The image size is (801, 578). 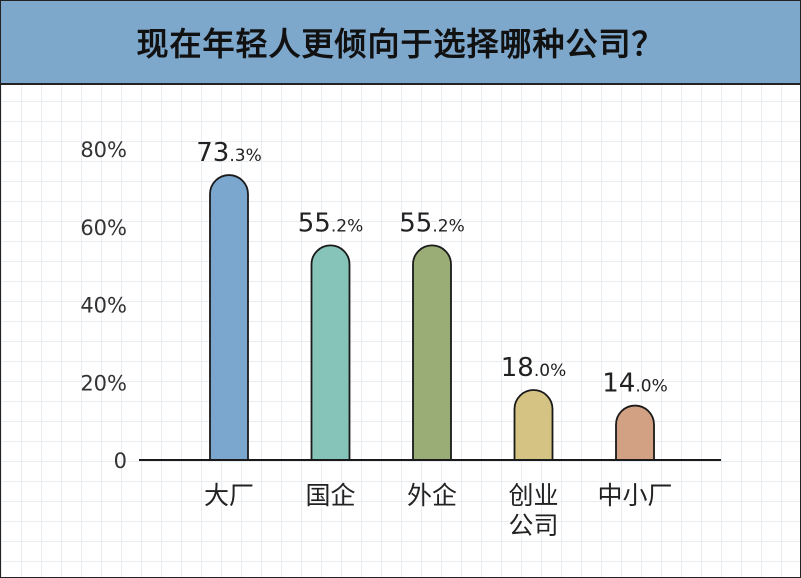 What do you see at coordinates (229, 495) in the screenshot?
I see `category-label: 大厂` at bounding box center [229, 495].